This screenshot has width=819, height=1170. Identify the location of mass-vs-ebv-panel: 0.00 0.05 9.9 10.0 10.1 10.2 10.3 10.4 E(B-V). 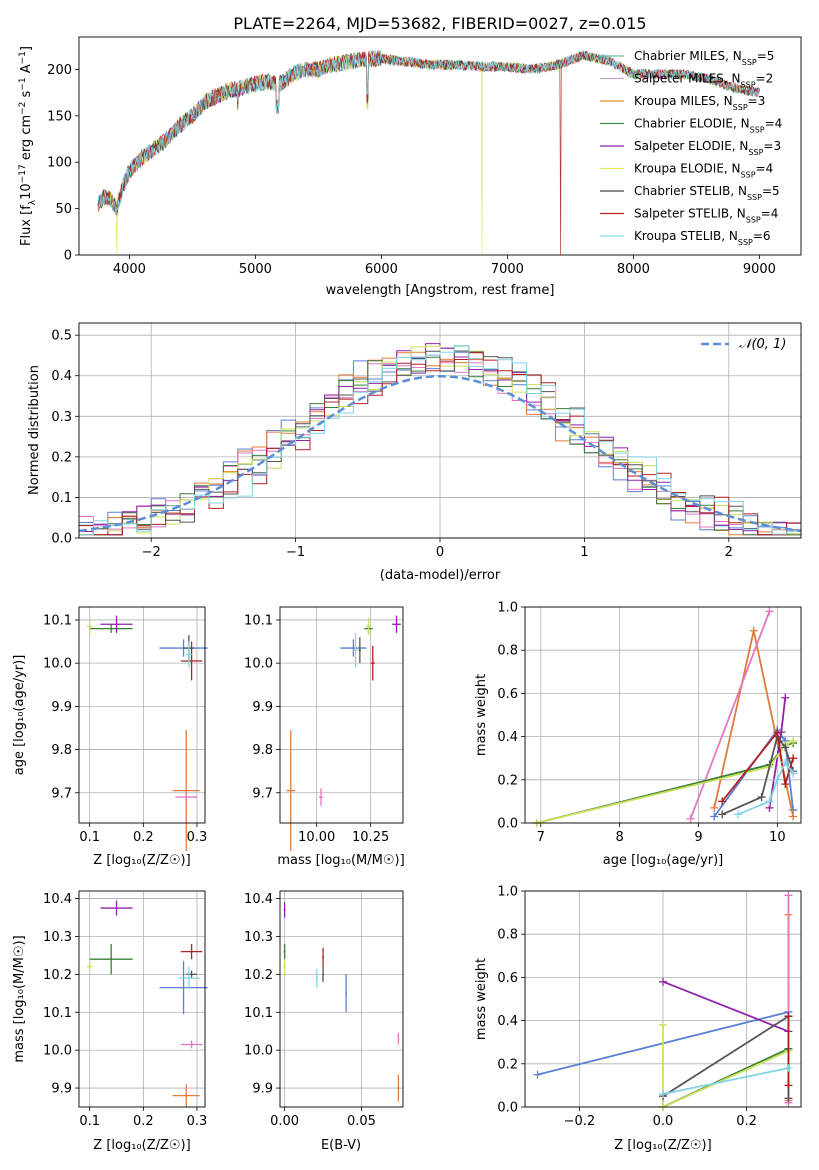
(324, 1021).